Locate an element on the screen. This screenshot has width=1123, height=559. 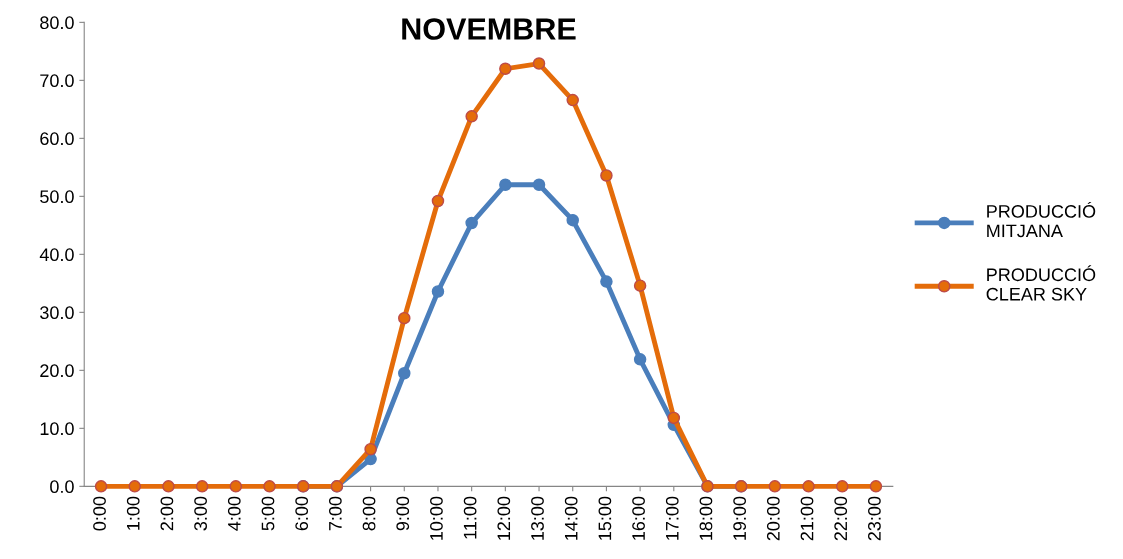
x-tick-label: 11:00 is located at coordinates (470, 517).